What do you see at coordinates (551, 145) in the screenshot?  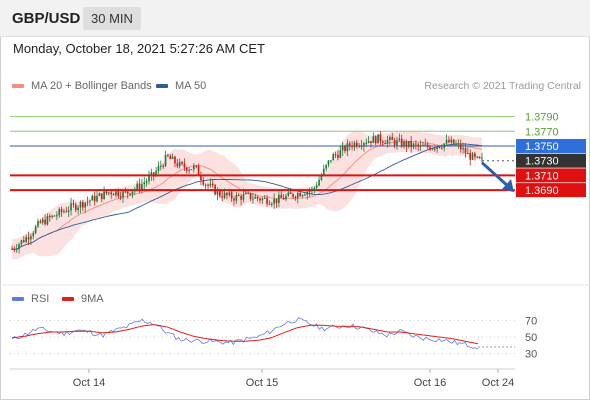 I see `level-label-bg-1.3750` at bounding box center [551, 145].